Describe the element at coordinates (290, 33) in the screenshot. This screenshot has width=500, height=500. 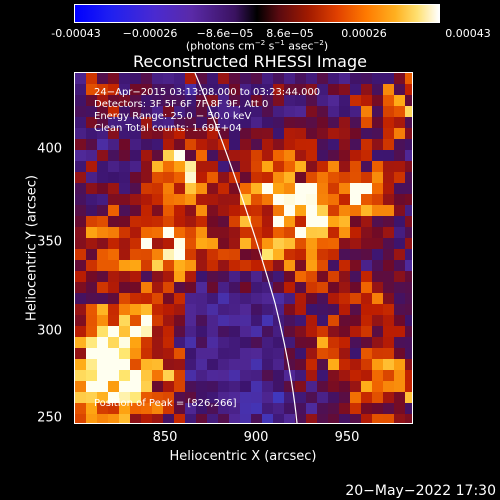
I see `colorbar-tick-label: 8.6e−05` at that location.